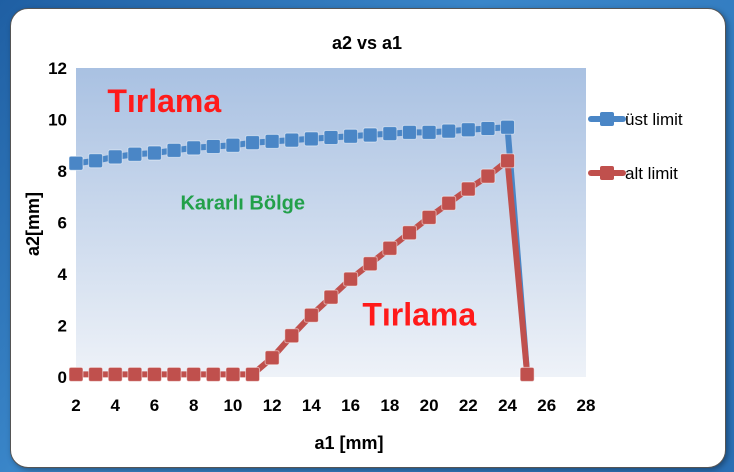 The width and height of the screenshot is (734, 472). What do you see at coordinates (651, 173) in the screenshot?
I see `legend-label: alt limit` at bounding box center [651, 173].